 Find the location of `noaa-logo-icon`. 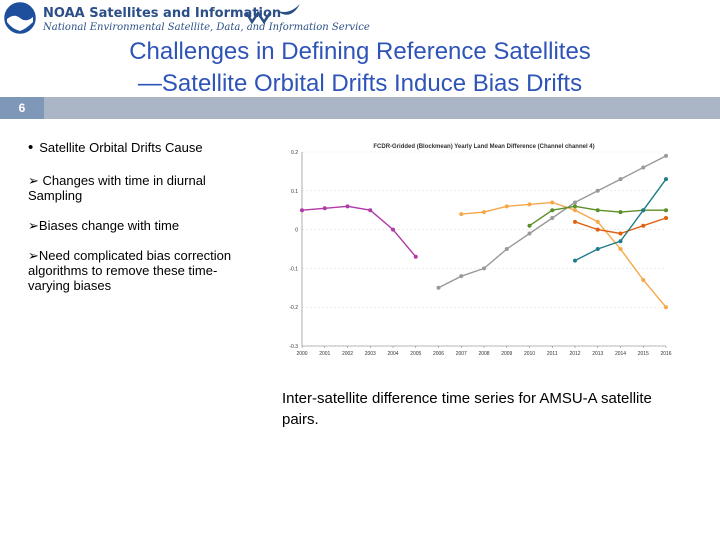

noaa-logo-icon is located at coordinates (20, 18).